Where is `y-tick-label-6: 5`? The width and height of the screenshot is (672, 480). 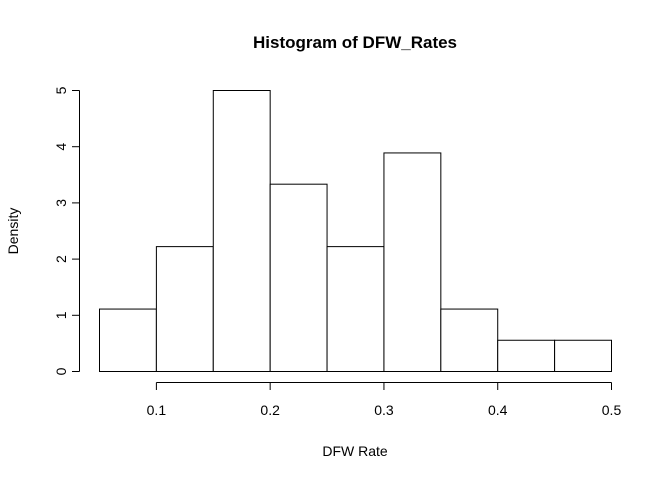 y-tick-label-6: 5 is located at coordinates (61, 90).